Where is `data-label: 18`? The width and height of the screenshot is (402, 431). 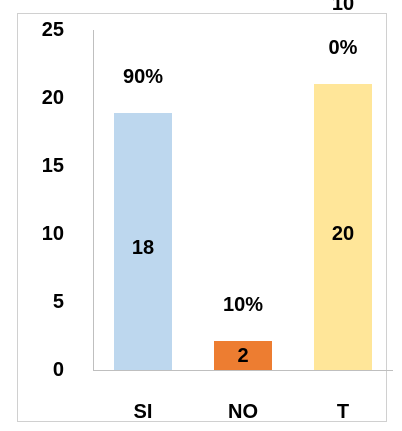
data-label: 18 is located at coordinates (143, 247).